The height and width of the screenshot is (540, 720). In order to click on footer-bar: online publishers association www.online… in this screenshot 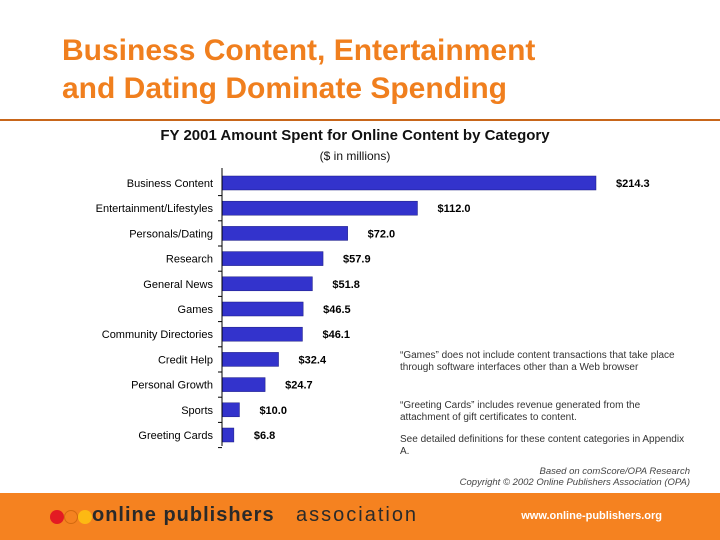, I will do `click(360, 516)`.